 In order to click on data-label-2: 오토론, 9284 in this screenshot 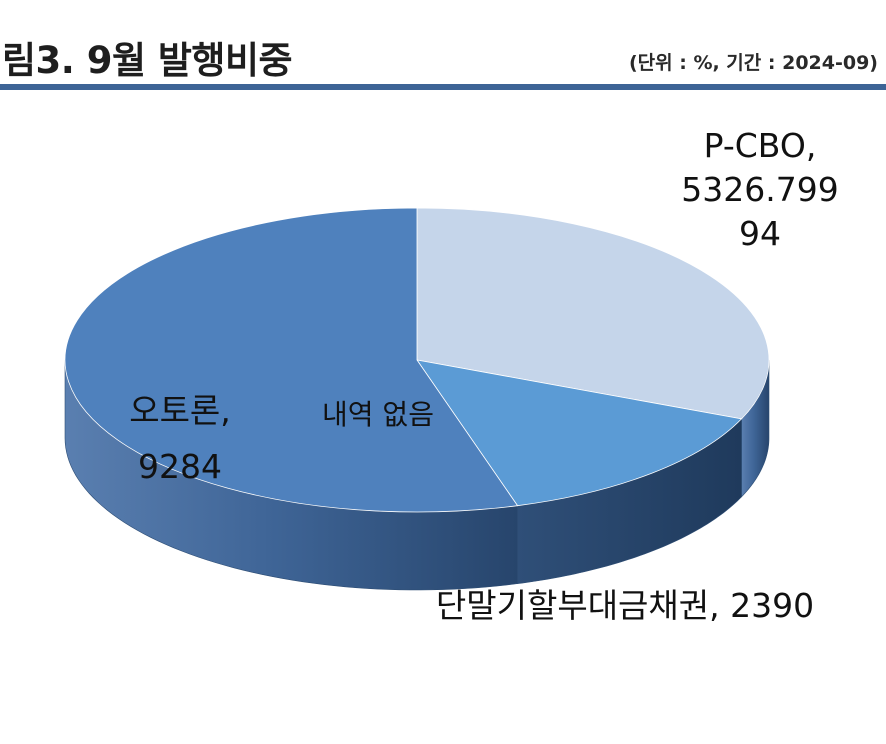, I will do `click(180, 438)`.